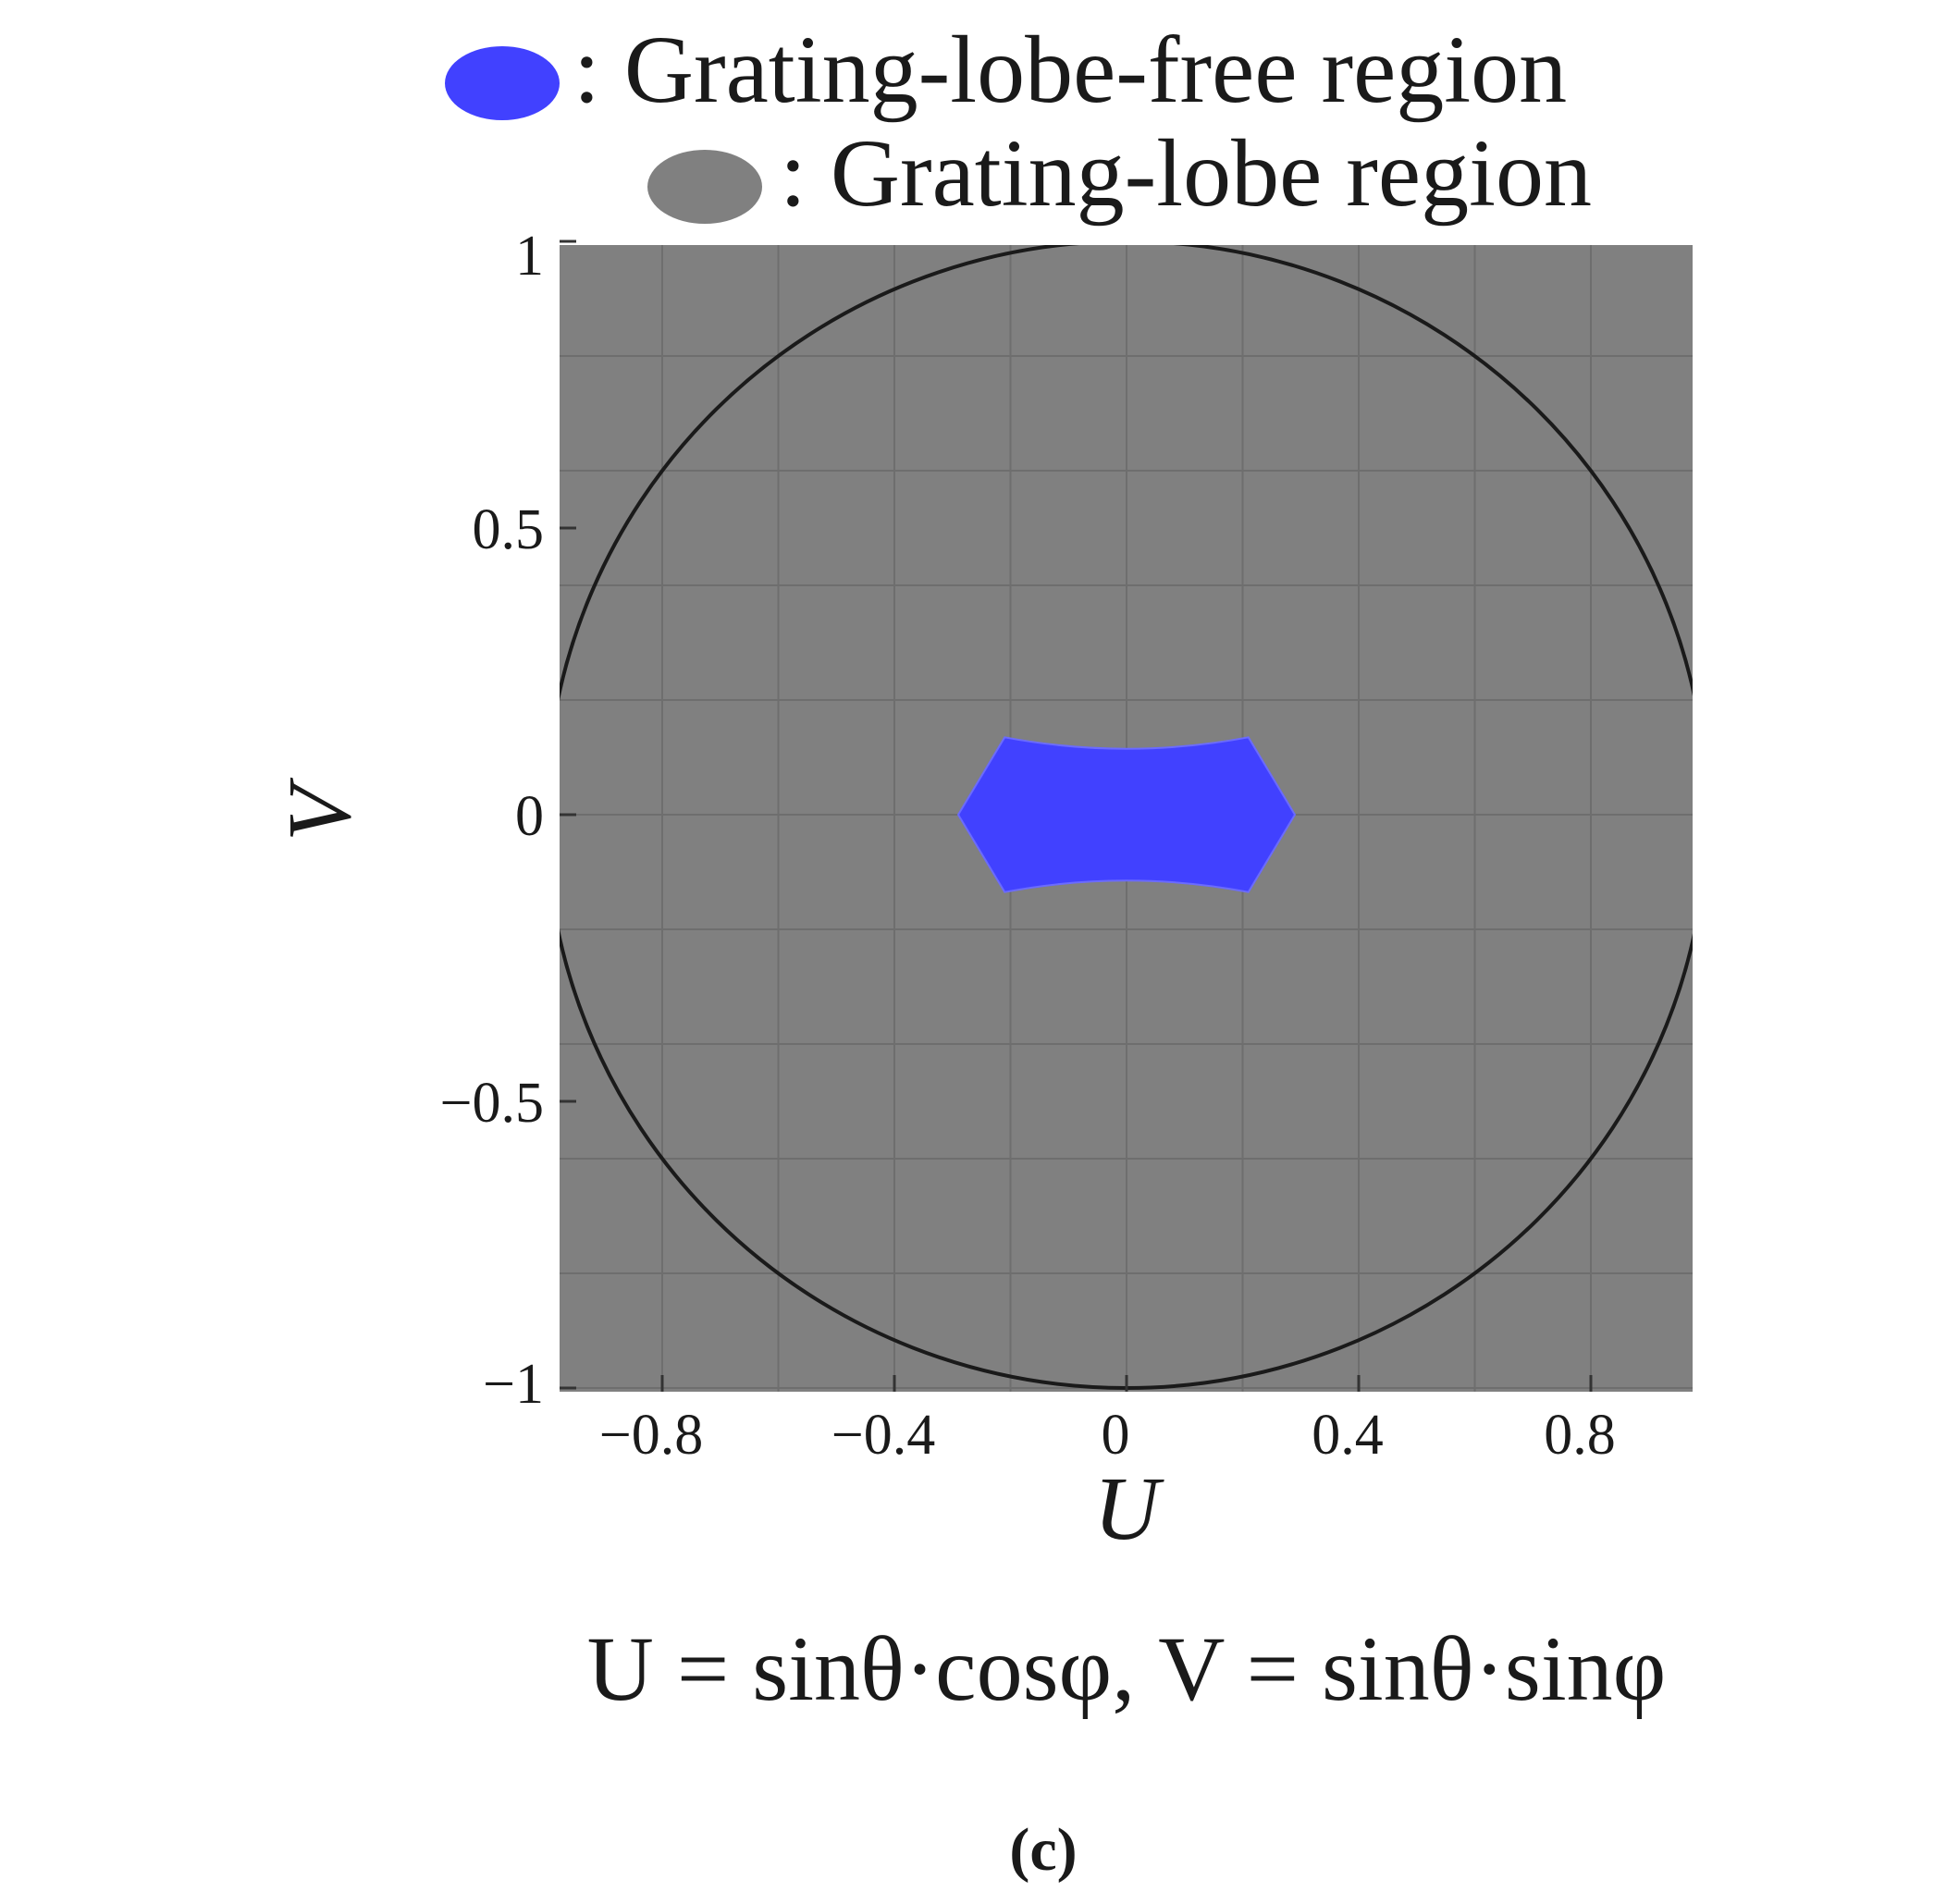 The width and height of the screenshot is (1934, 1904). I want to click on y-tick-label: 0.5, so click(509, 529).